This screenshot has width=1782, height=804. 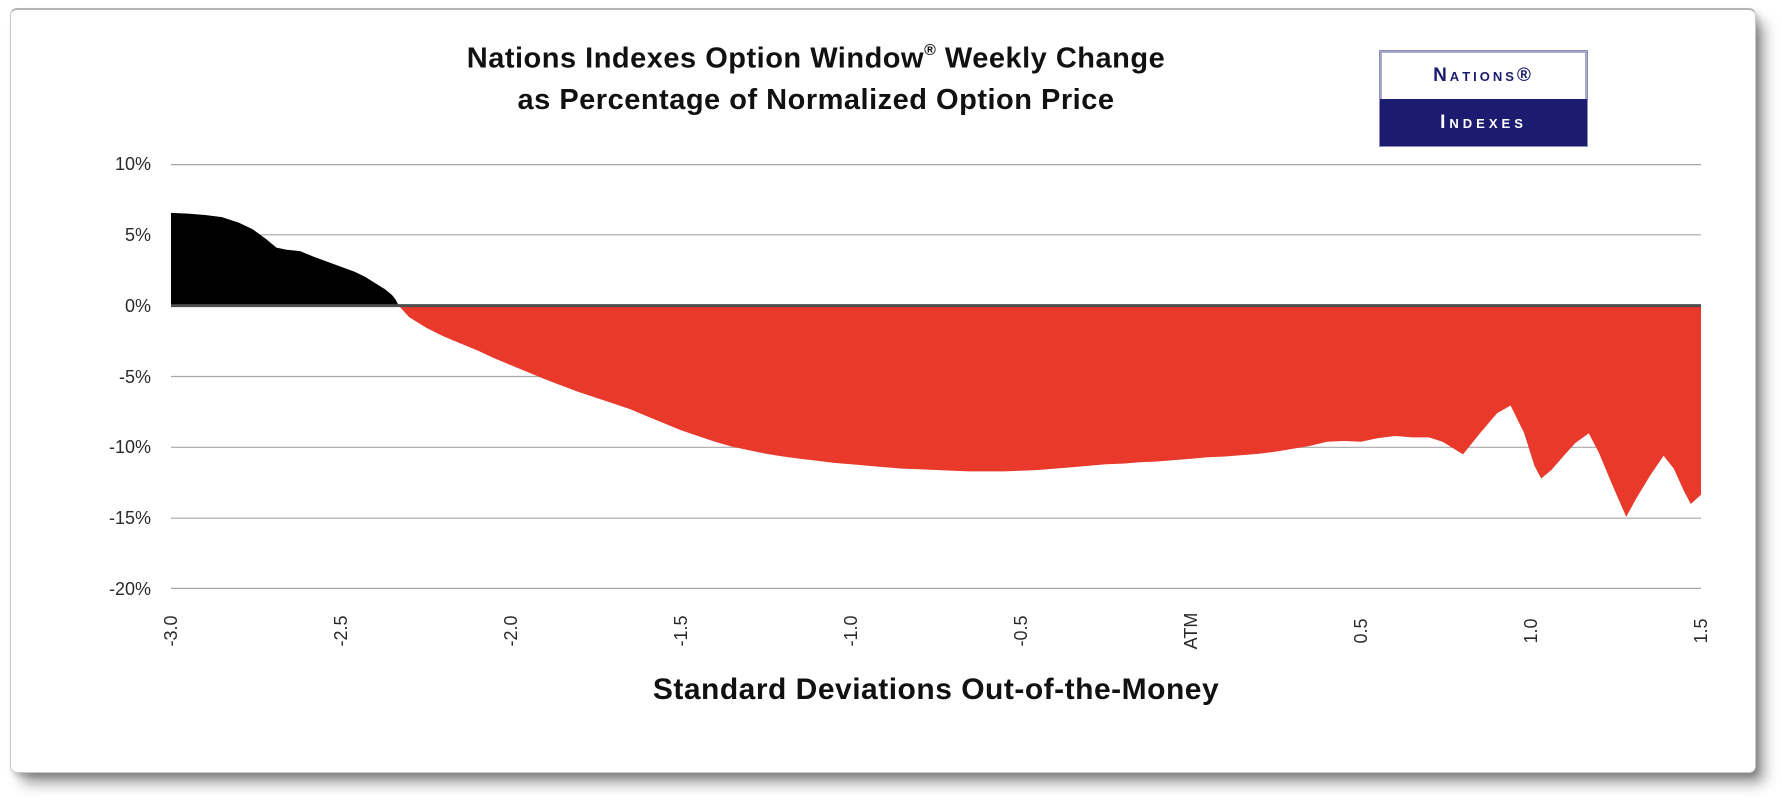 I want to click on x-tick-label: 1.0, so click(x=1530, y=631).